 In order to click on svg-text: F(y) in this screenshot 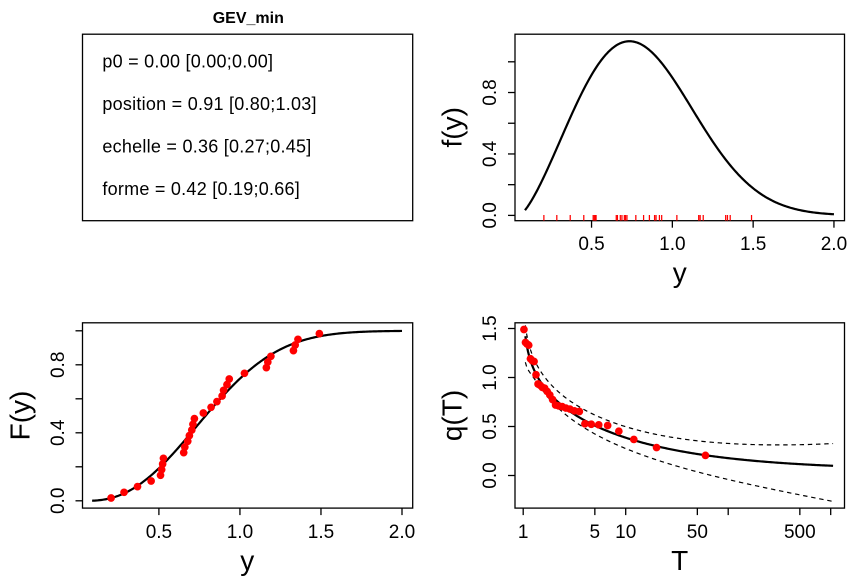, I will do `click(20, 416)`.